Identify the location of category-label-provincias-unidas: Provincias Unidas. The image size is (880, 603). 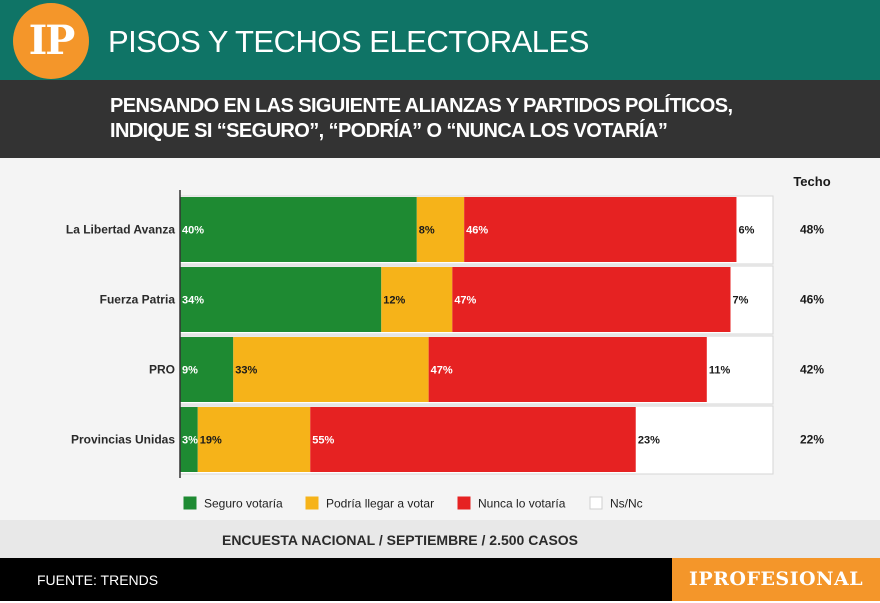
(123, 440).